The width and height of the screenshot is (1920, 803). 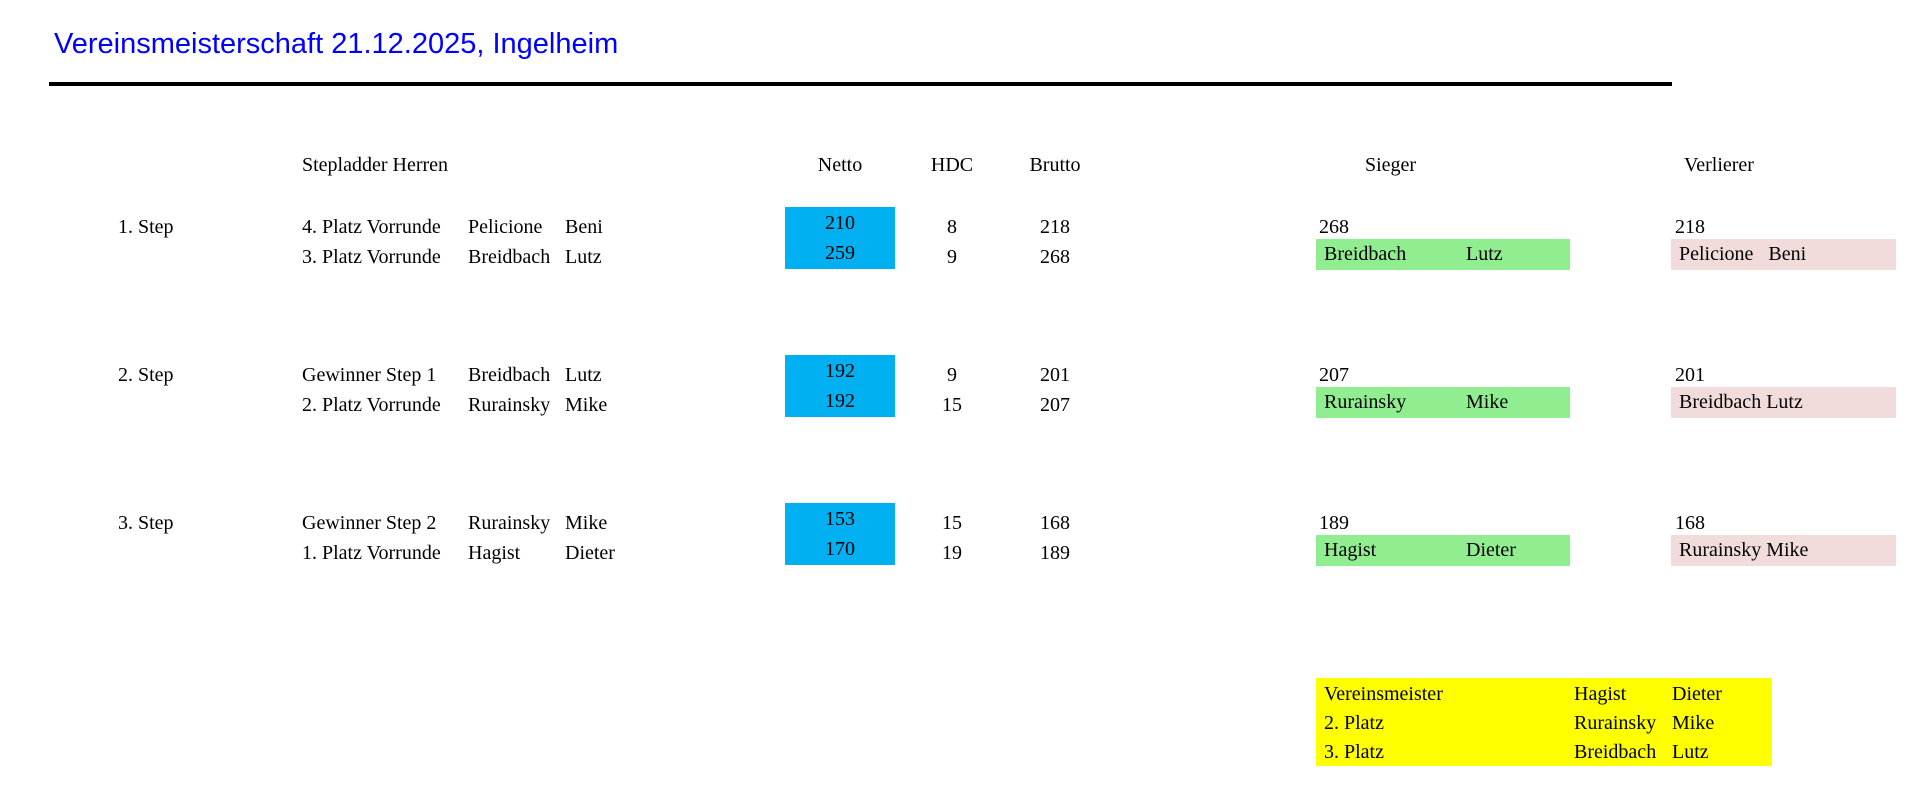 I want to click on final-rank-label: 3. Platz, so click(x=1354, y=752).